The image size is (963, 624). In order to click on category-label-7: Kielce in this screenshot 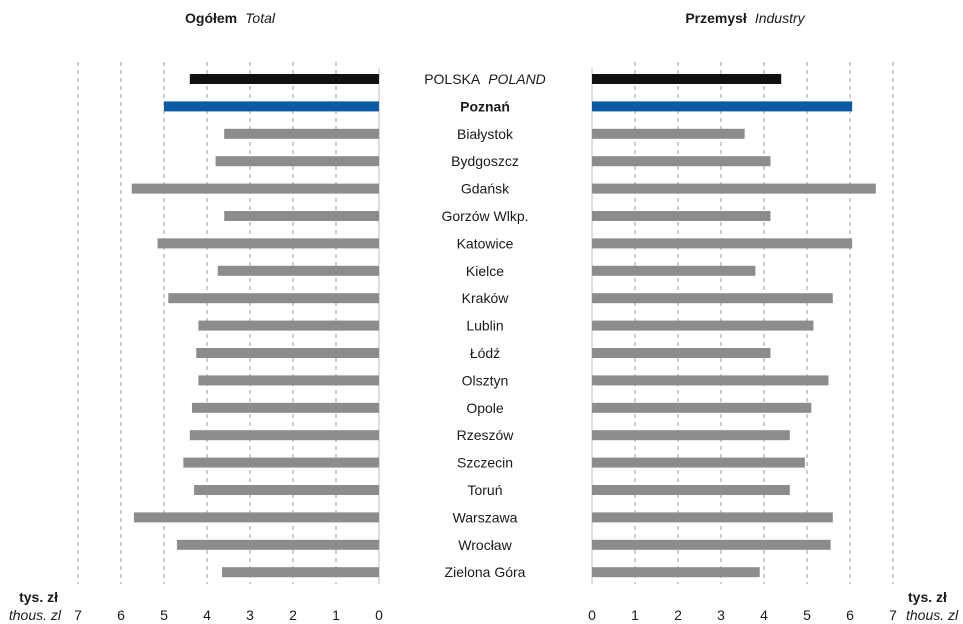, I will do `click(485, 271)`.